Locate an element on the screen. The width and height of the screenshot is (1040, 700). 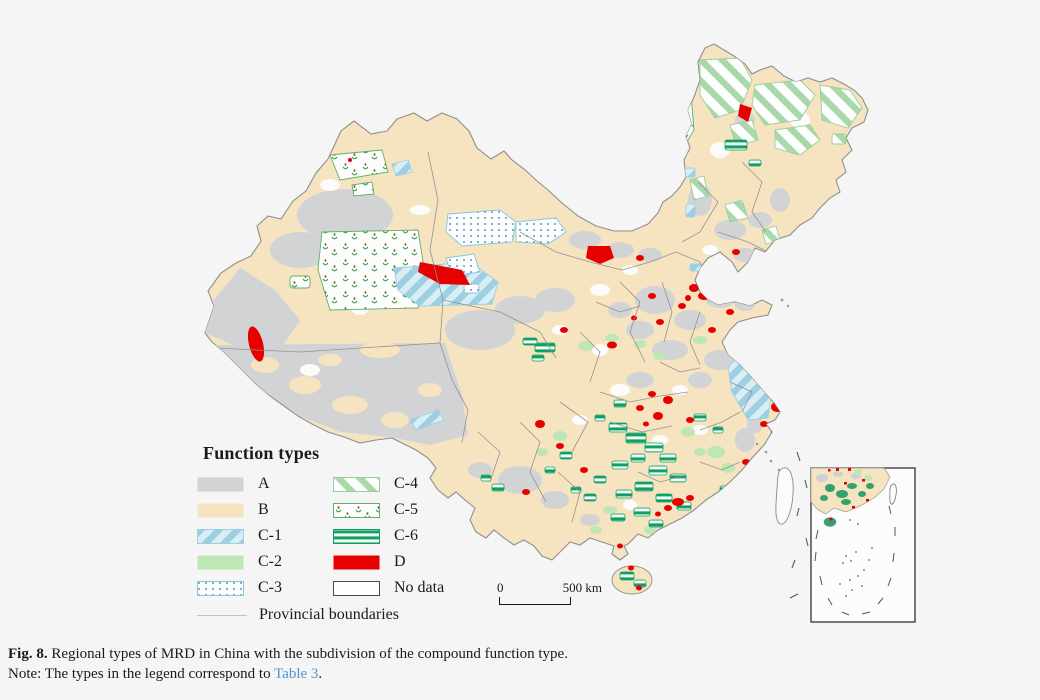
legend-item-a: A is located at coordinates (265, 484).